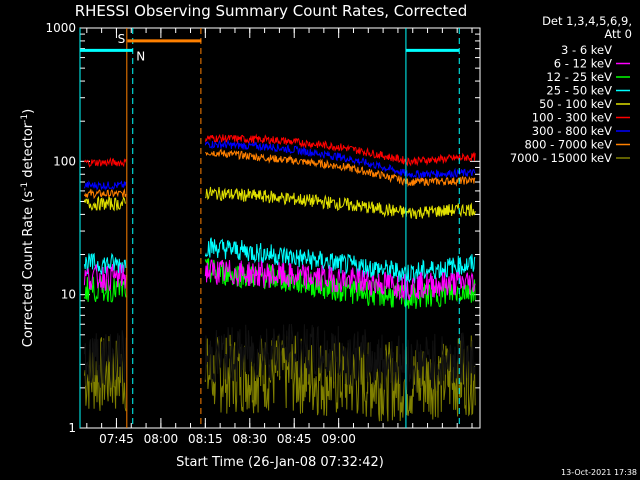 The height and width of the screenshot is (480, 640). What do you see at coordinates (68, 295) in the screenshot?
I see `y-tick-label: 10` at bounding box center [68, 295].